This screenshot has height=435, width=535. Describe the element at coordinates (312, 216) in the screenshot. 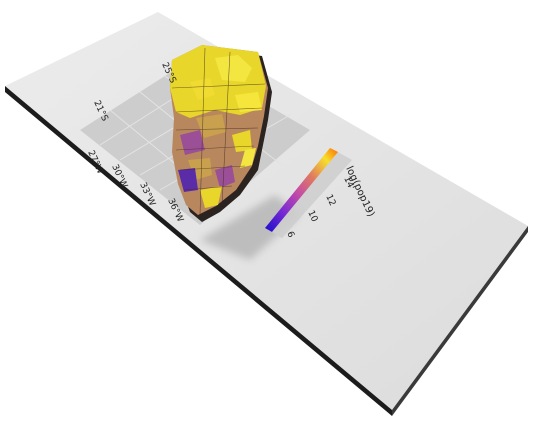

I see `legend-tick-label: 10` at that location.